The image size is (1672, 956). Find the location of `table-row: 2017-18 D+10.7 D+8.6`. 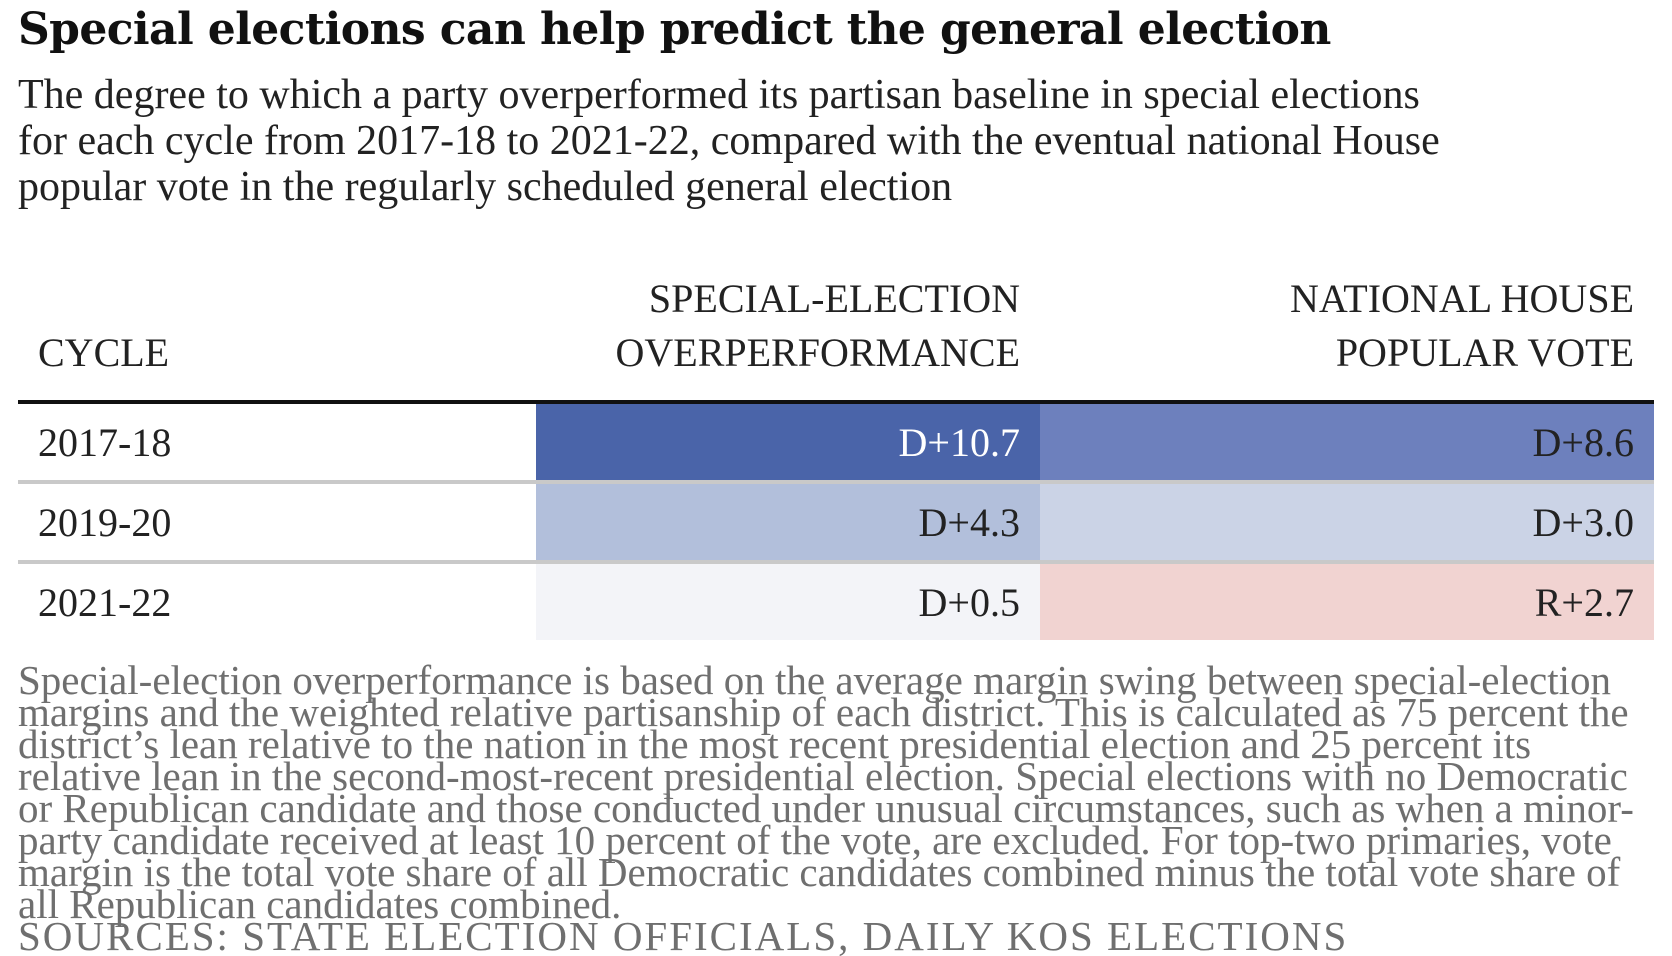

table-row: 2017-18 D+10.7 D+8.6 is located at coordinates (836, 443).